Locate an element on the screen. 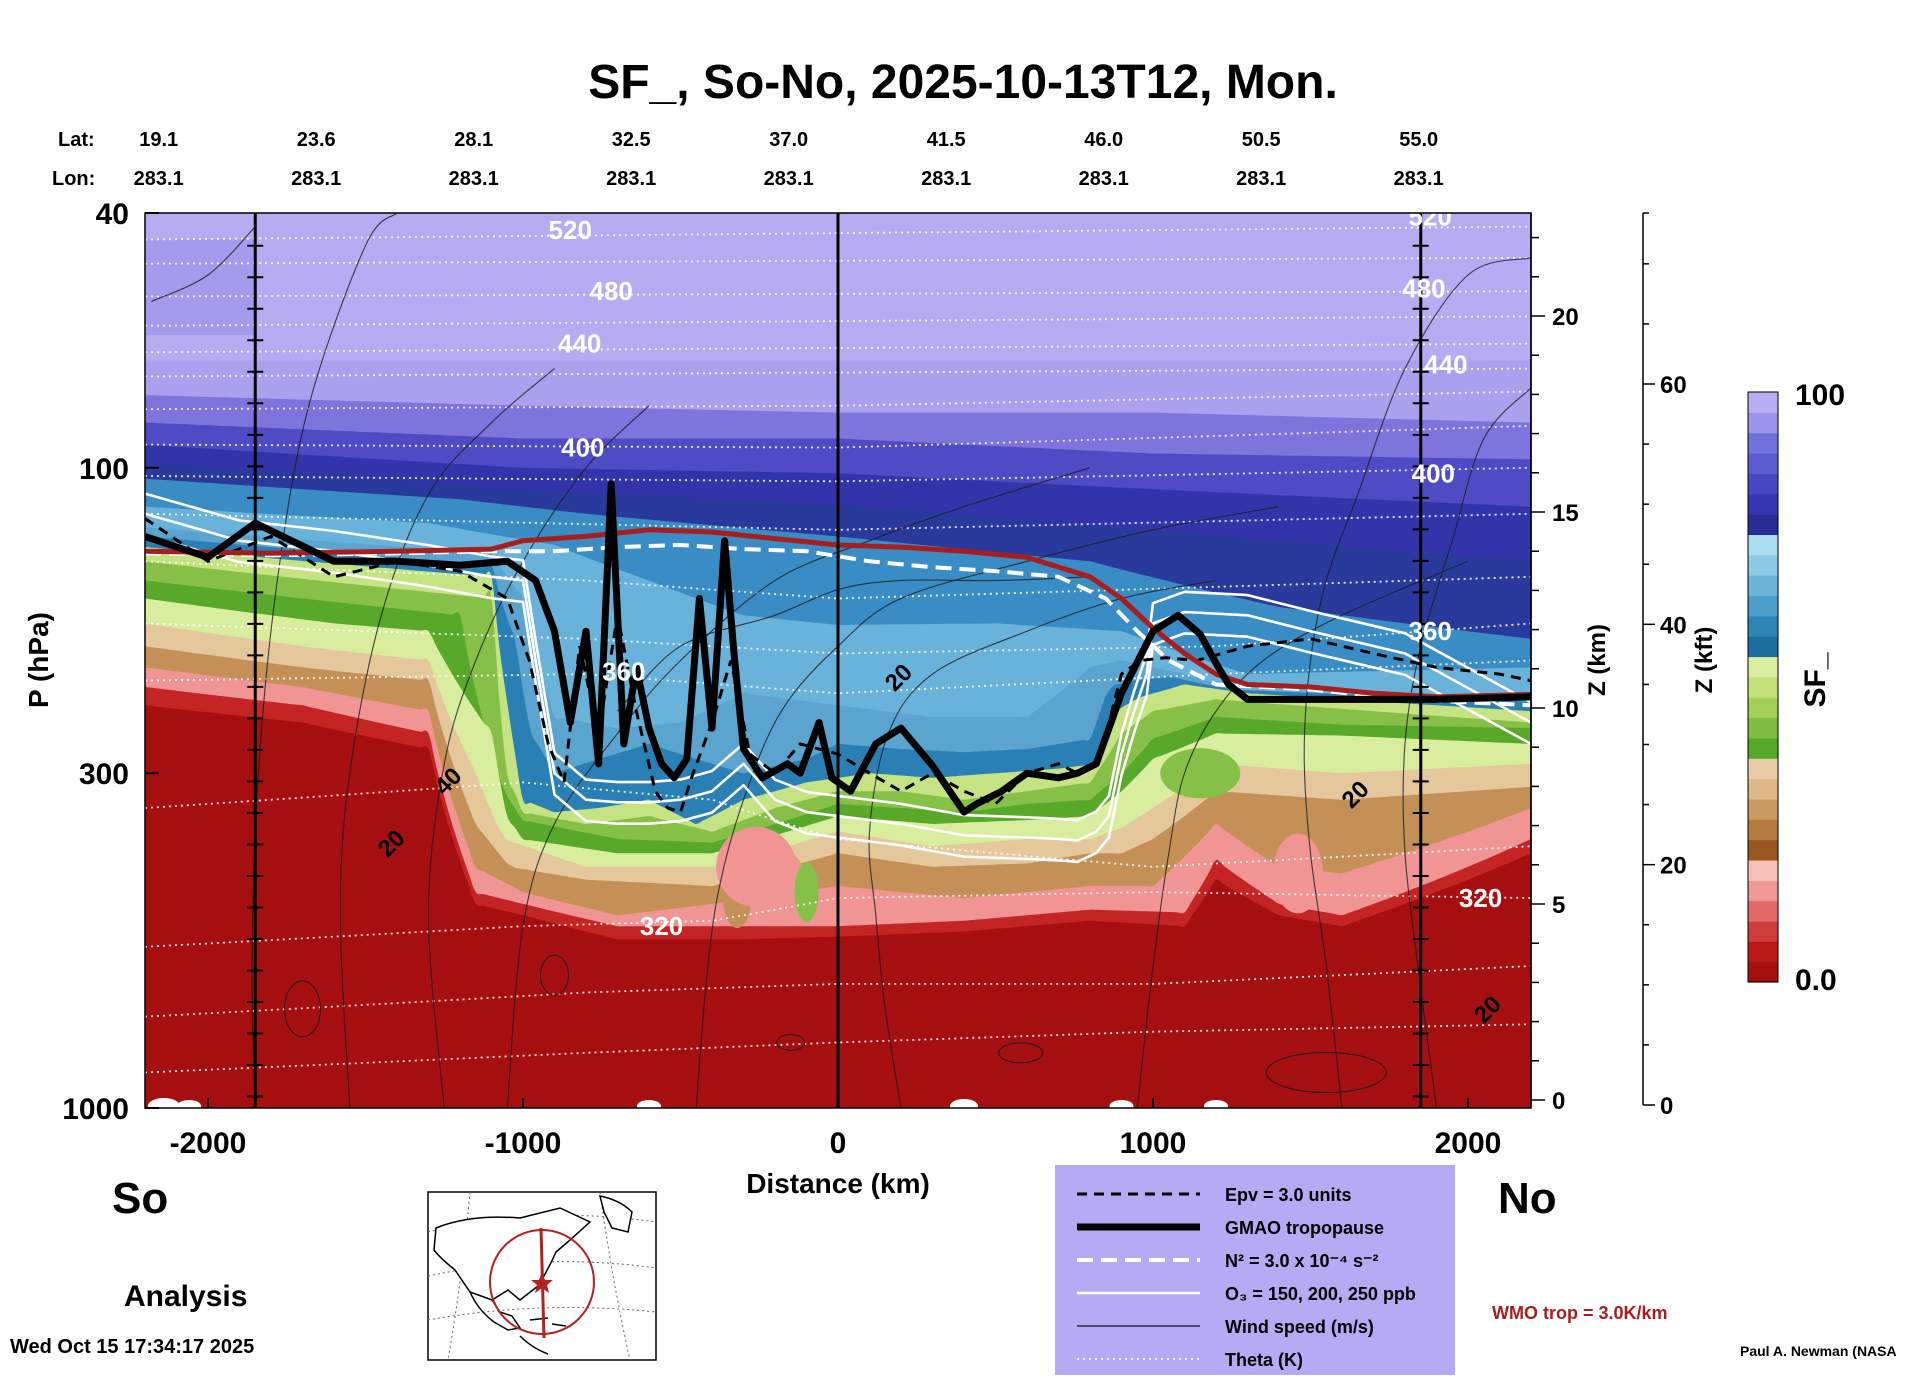 Image resolution: width=1926 pixels, height=1394 pixels. south-label: So is located at coordinates (140, 1198).